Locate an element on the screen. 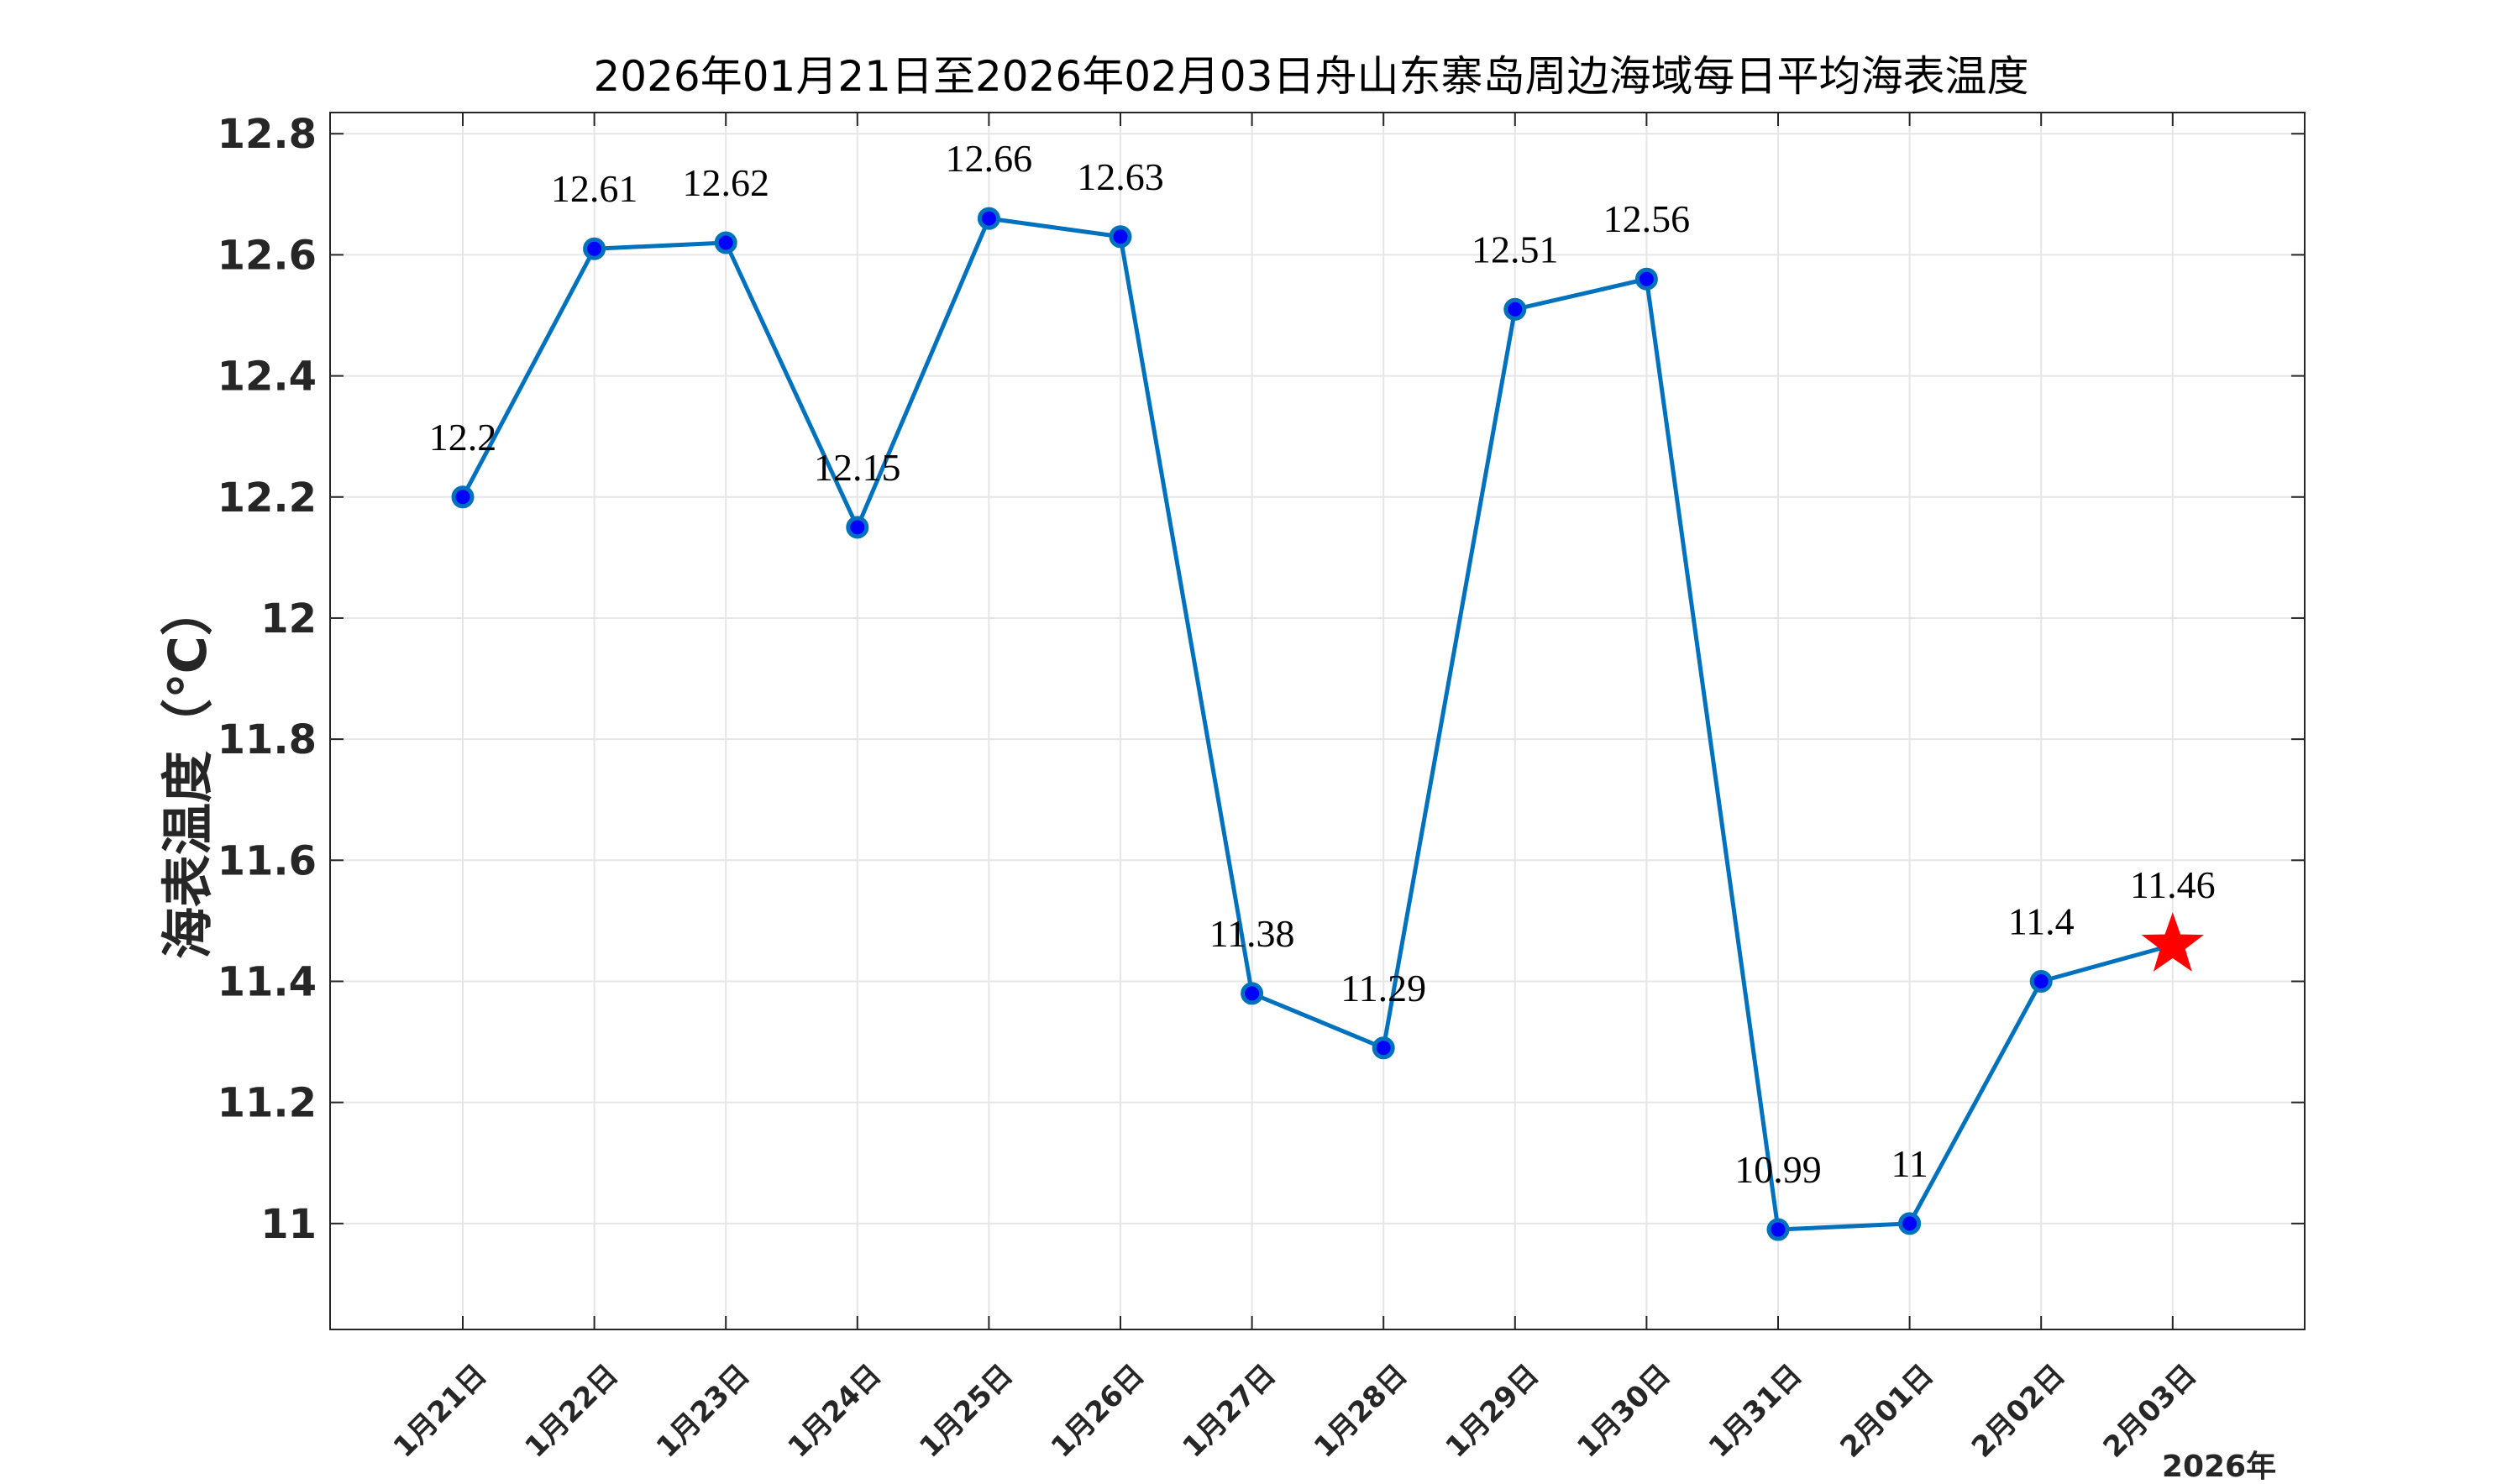 The height and width of the screenshot is (1484, 2513). x-tick-label: 1月22日 is located at coordinates (572, 1412).